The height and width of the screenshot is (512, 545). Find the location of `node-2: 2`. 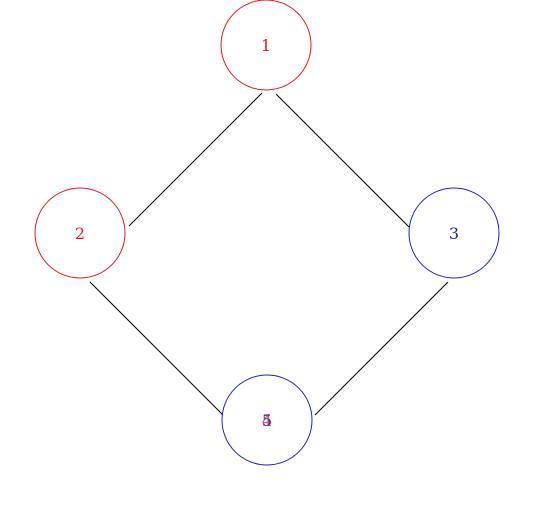

node-2: 2 is located at coordinates (80, 233).